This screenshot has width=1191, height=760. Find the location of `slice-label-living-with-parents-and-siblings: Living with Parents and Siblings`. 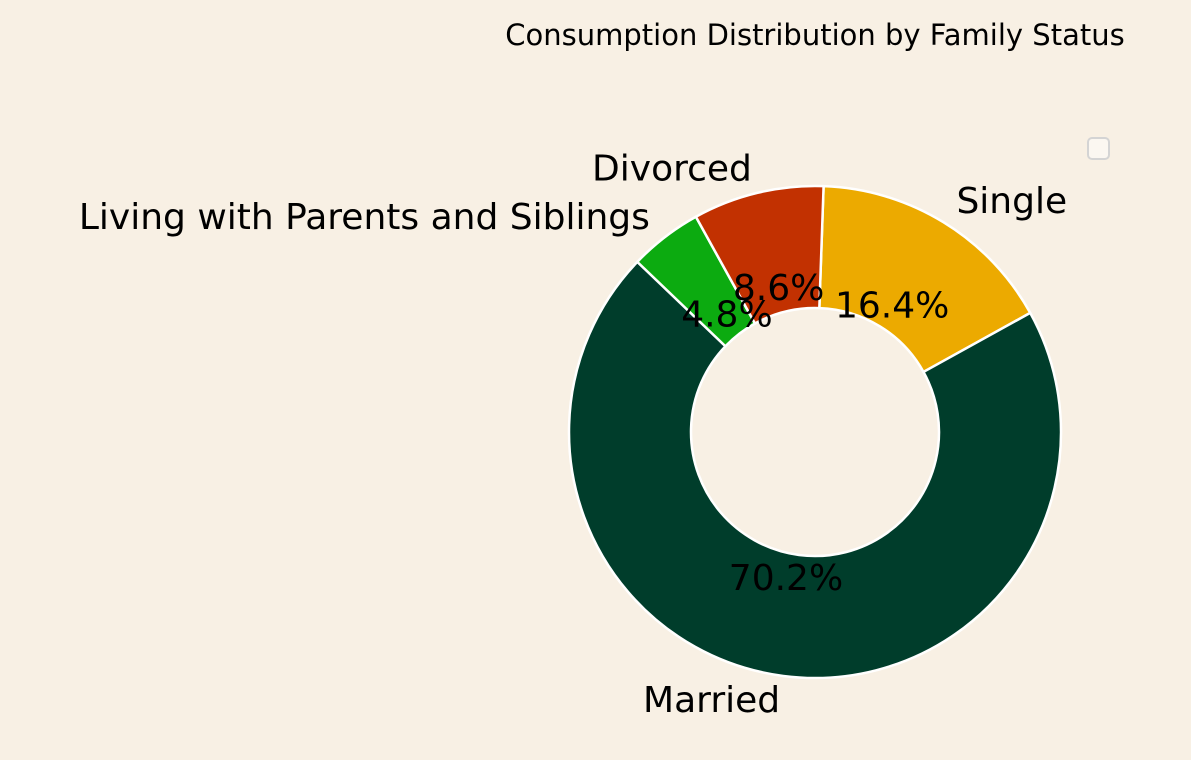

slice-label-living-with-parents-and-siblings: Living with Parents and Siblings is located at coordinates (364, 217).